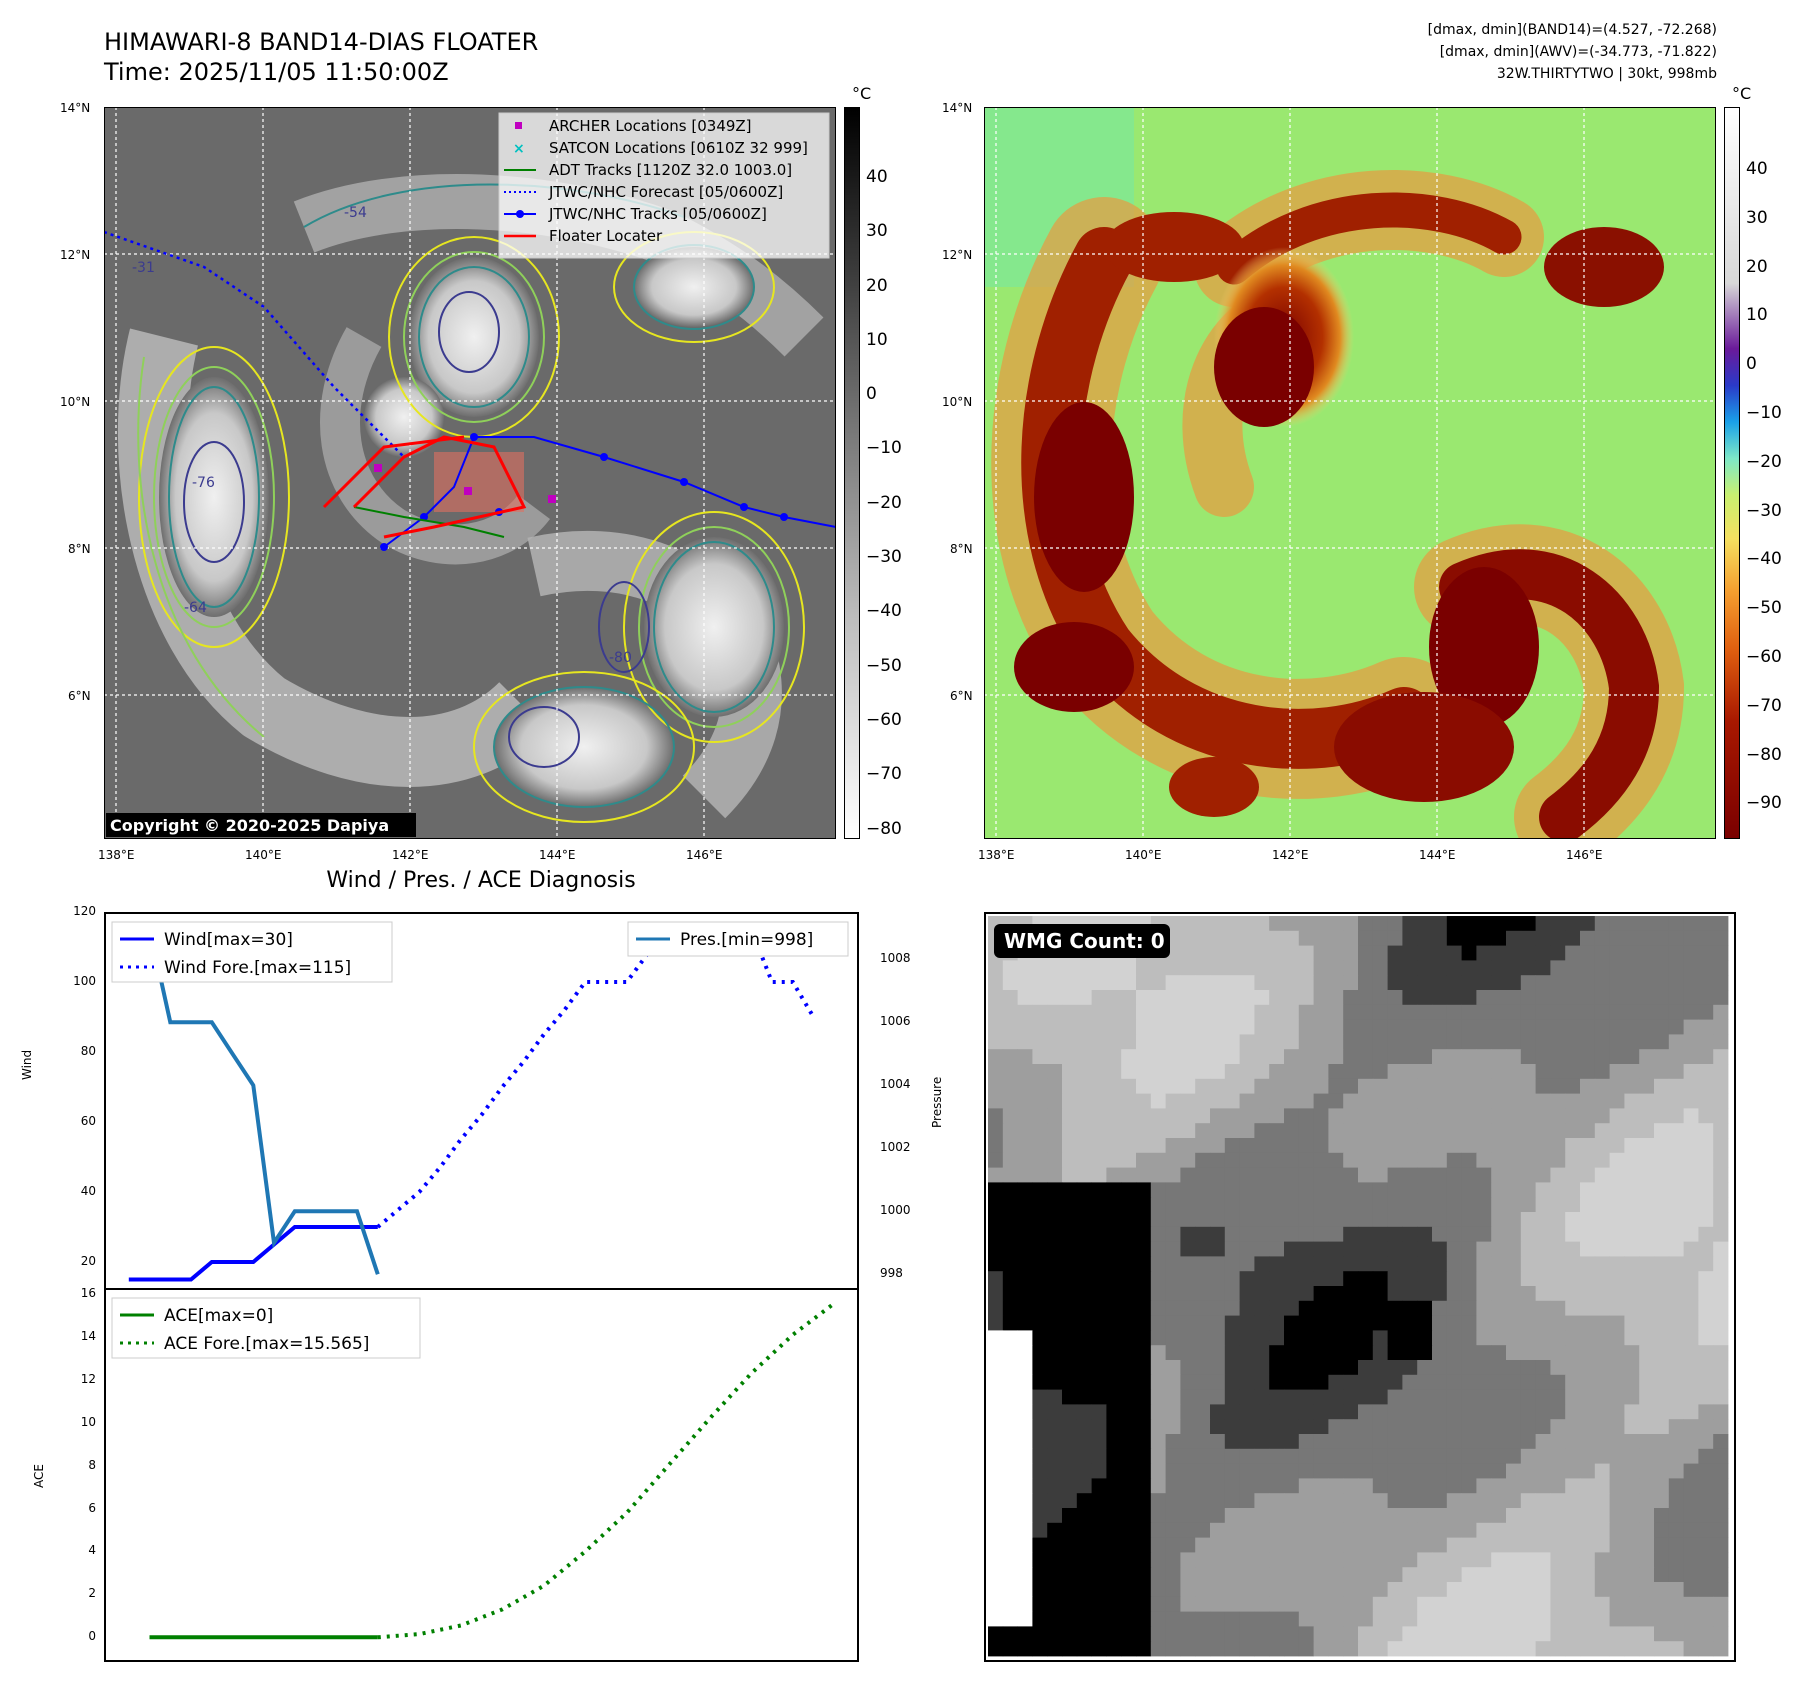  What do you see at coordinates (895, 1084) in the screenshot?
I see `pressure-ytick: 1004` at bounding box center [895, 1084].